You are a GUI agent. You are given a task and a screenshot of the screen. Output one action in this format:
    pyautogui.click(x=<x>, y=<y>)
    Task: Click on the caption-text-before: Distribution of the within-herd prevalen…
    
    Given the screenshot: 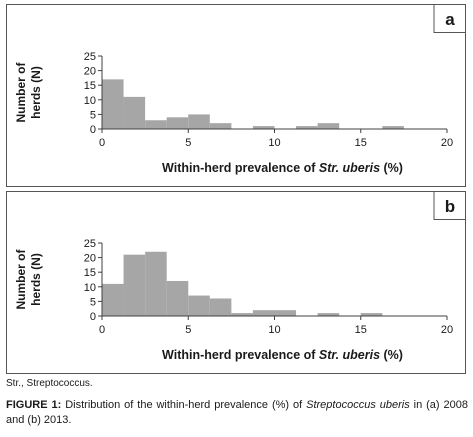 What is the action you would take?
    pyautogui.click(x=184, y=405)
    